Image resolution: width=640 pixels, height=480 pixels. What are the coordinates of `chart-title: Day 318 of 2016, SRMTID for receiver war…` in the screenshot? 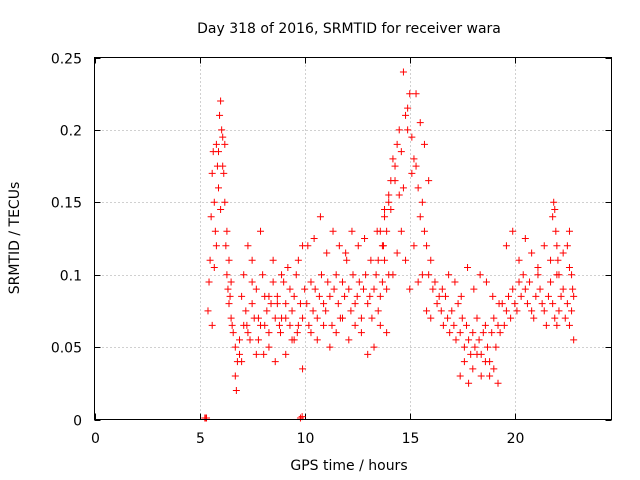 It's located at (349, 29).